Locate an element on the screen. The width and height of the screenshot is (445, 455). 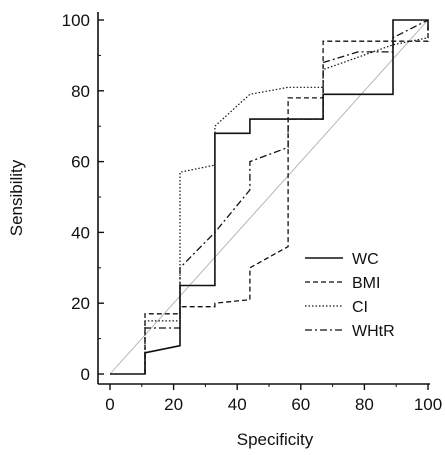
x-tick-label: 40 is located at coordinates (237, 404).